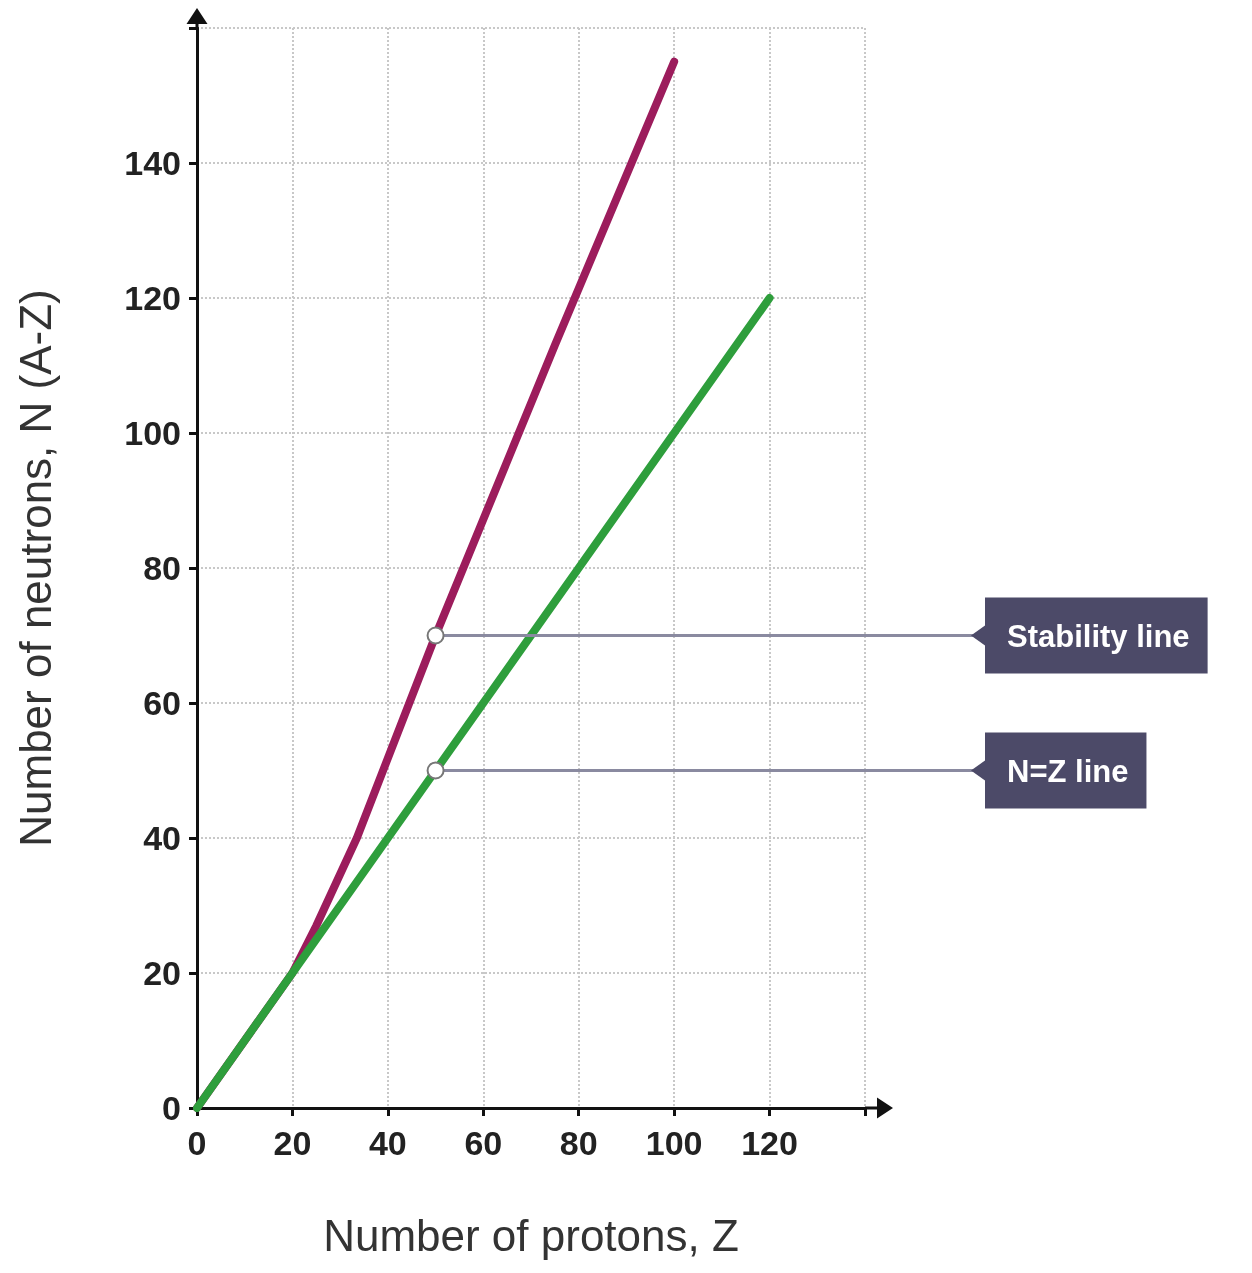  What do you see at coordinates (162, 973) in the screenshot?
I see `y-tick-label: 20` at bounding box center [162, 973].